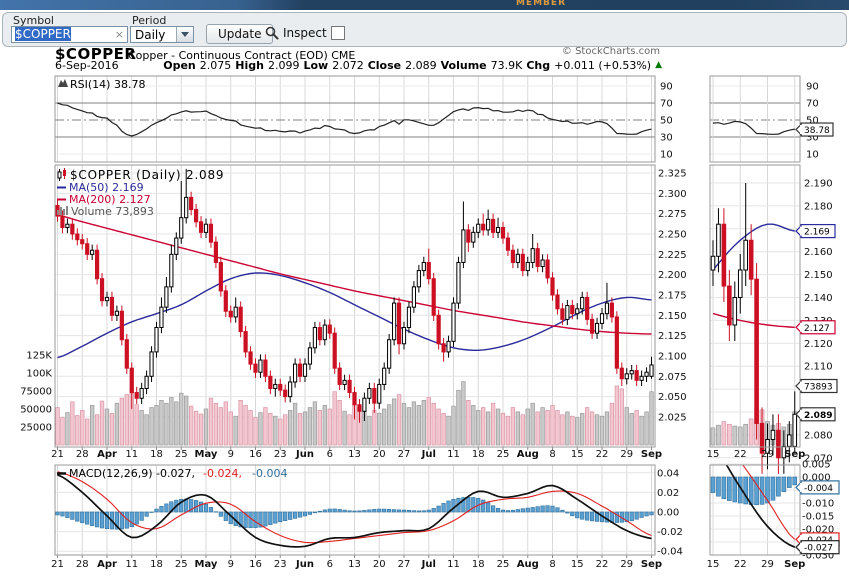 Image resolution: width=849 pixels, height=576 pixels. What do you see at coordinates (36, 410) in the screenshot?
I see `volume-axis-label: 50000` at bounding box center [36, 410].